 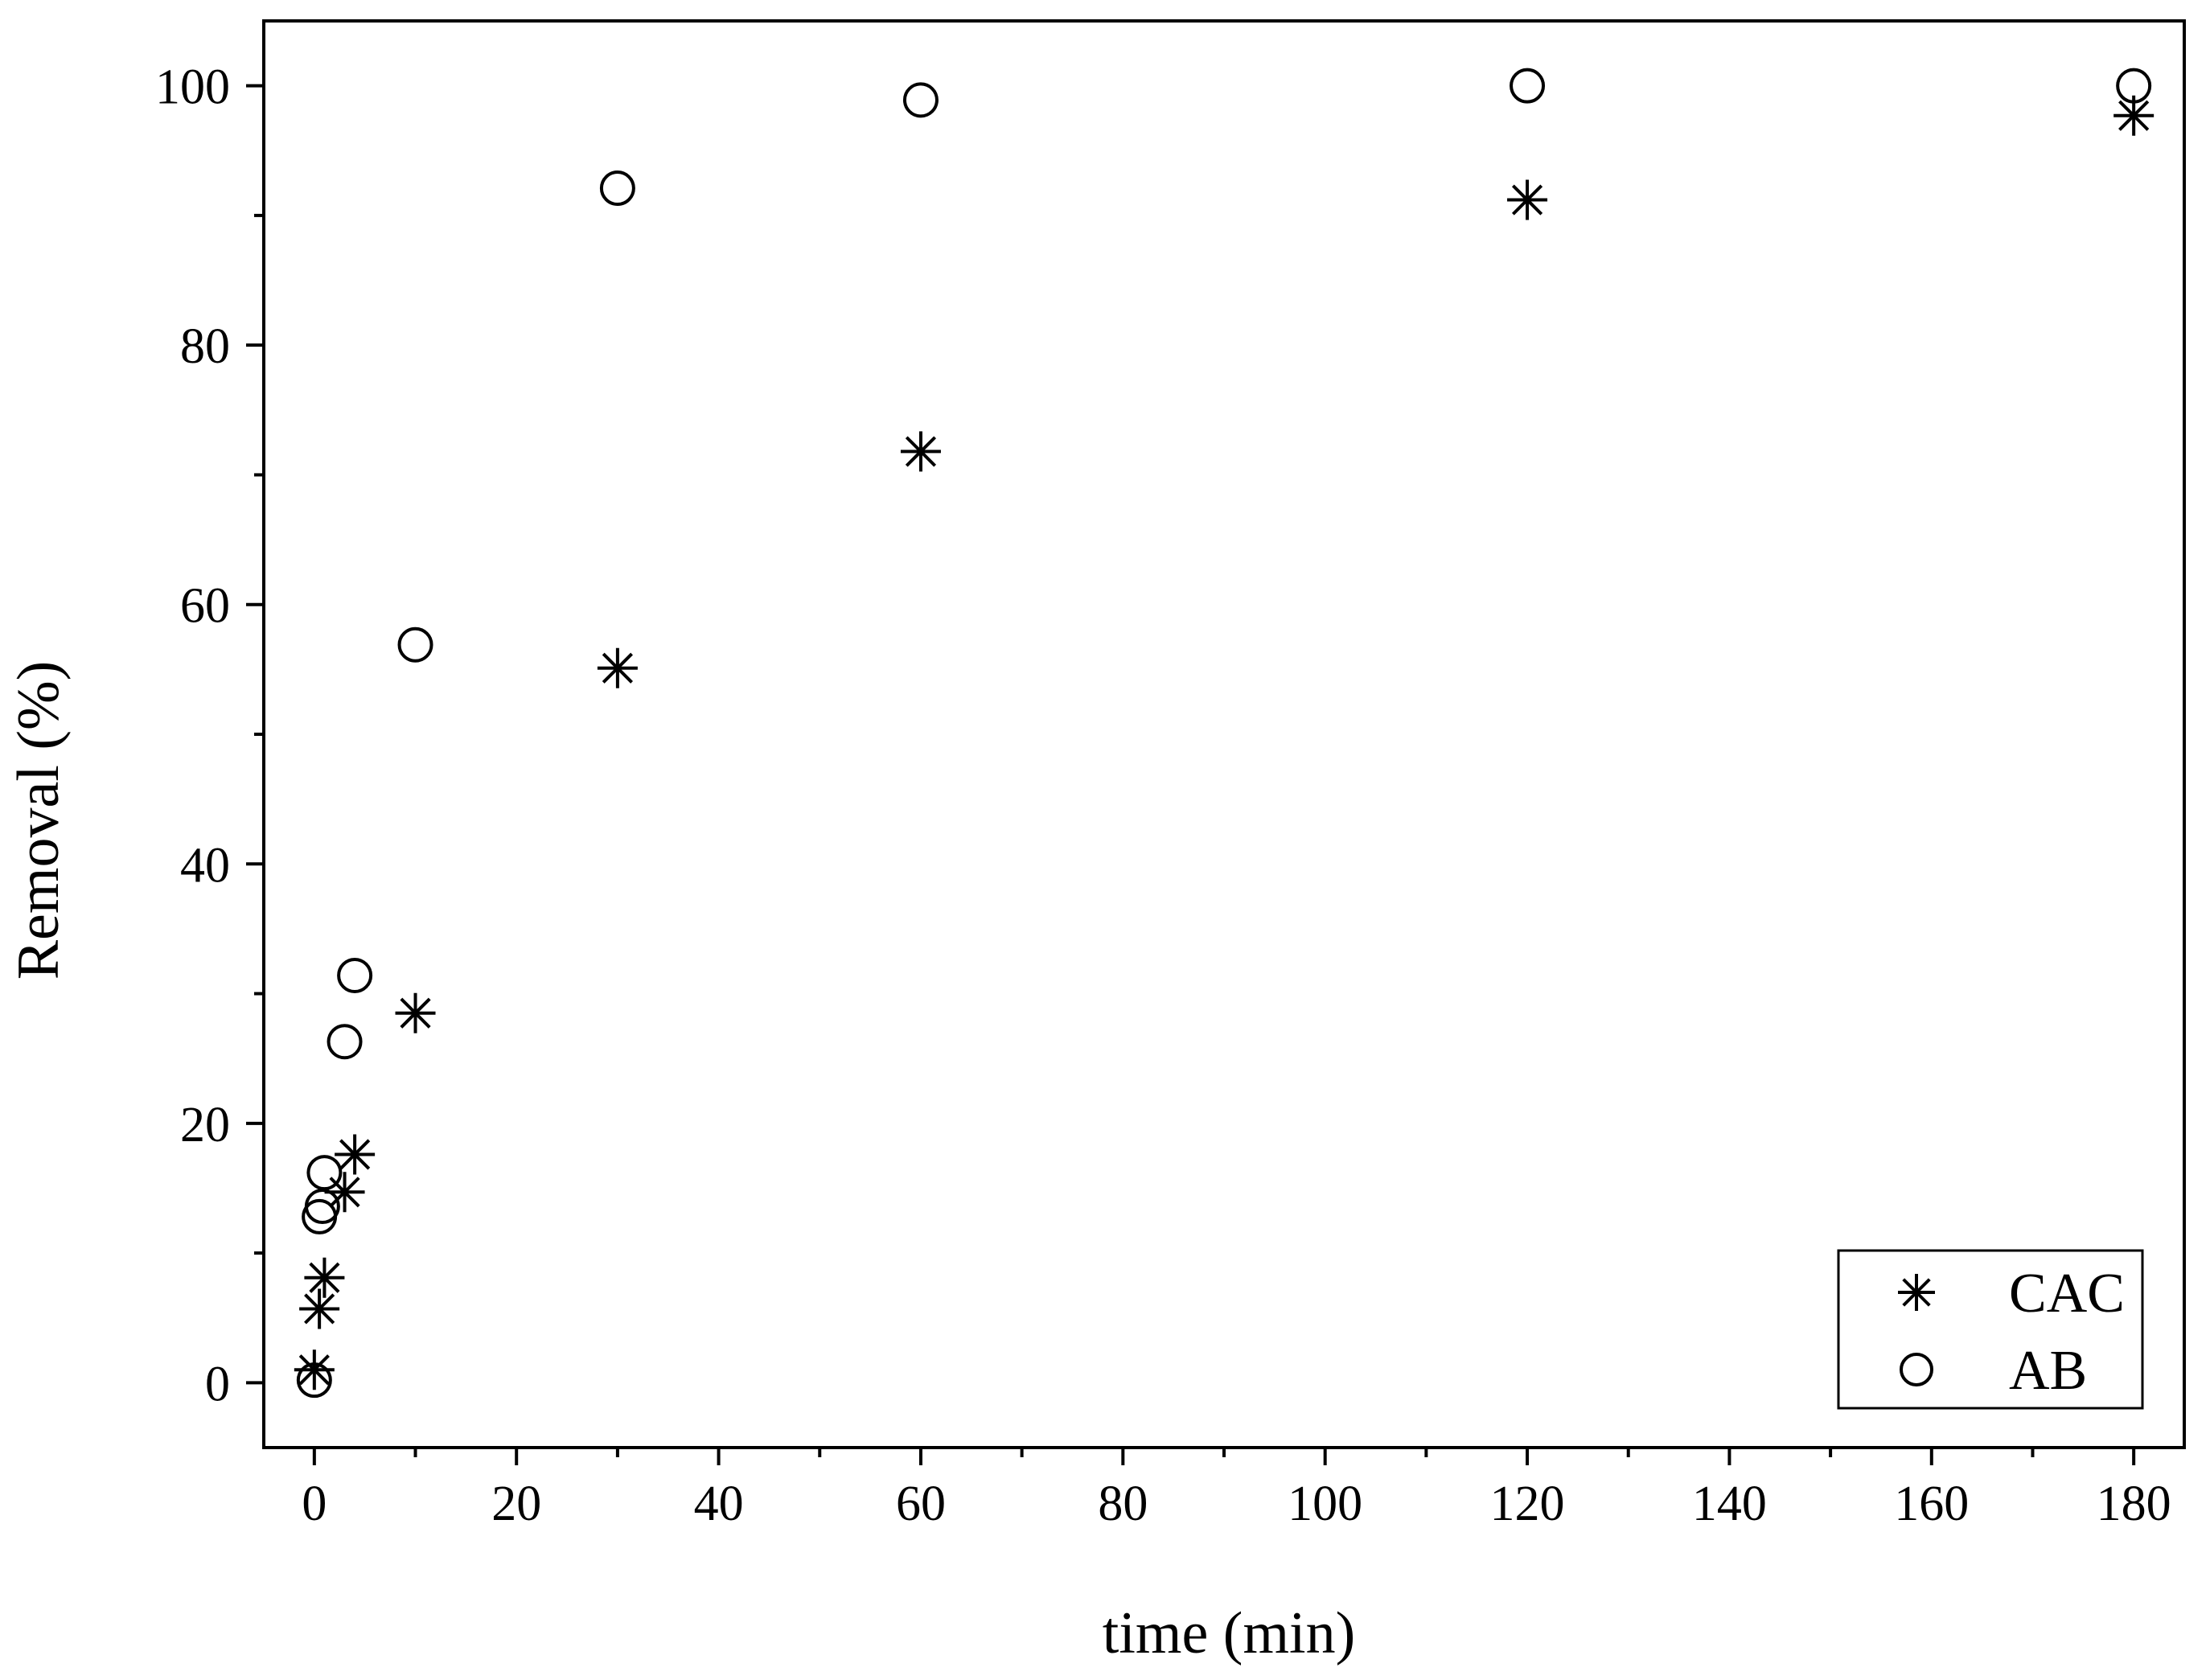 I want to click on y-tick-label: 60, so click(x=205, y=607).